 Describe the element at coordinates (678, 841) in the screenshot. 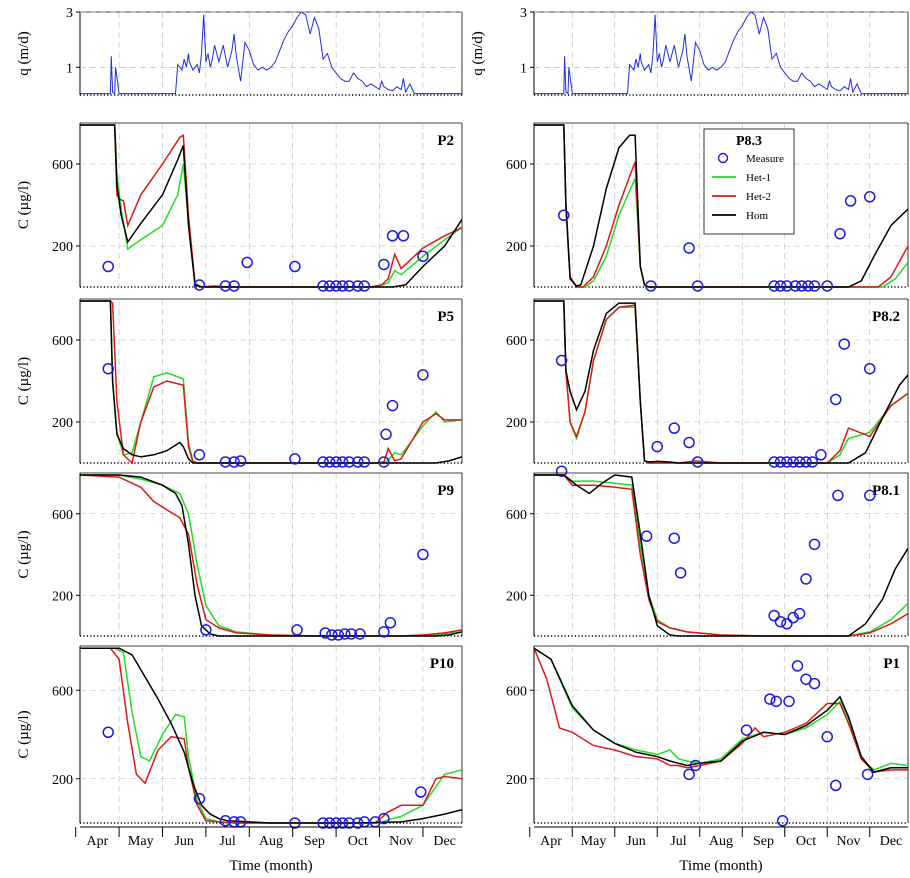

I see `x-tick-label: Jul` at that location.